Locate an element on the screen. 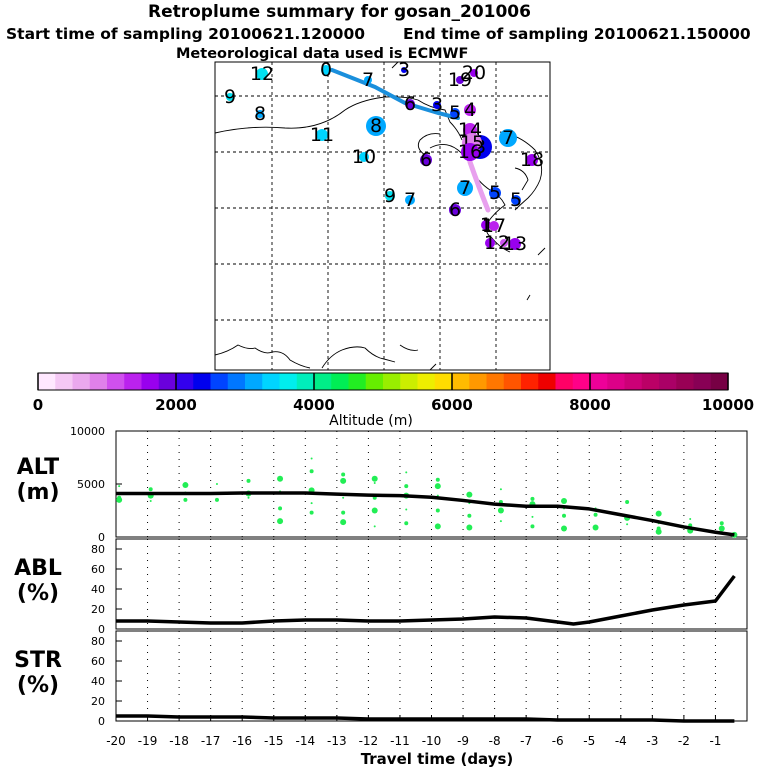  x-axis-label: Travel time (days) is located at coordinates (437, 759).